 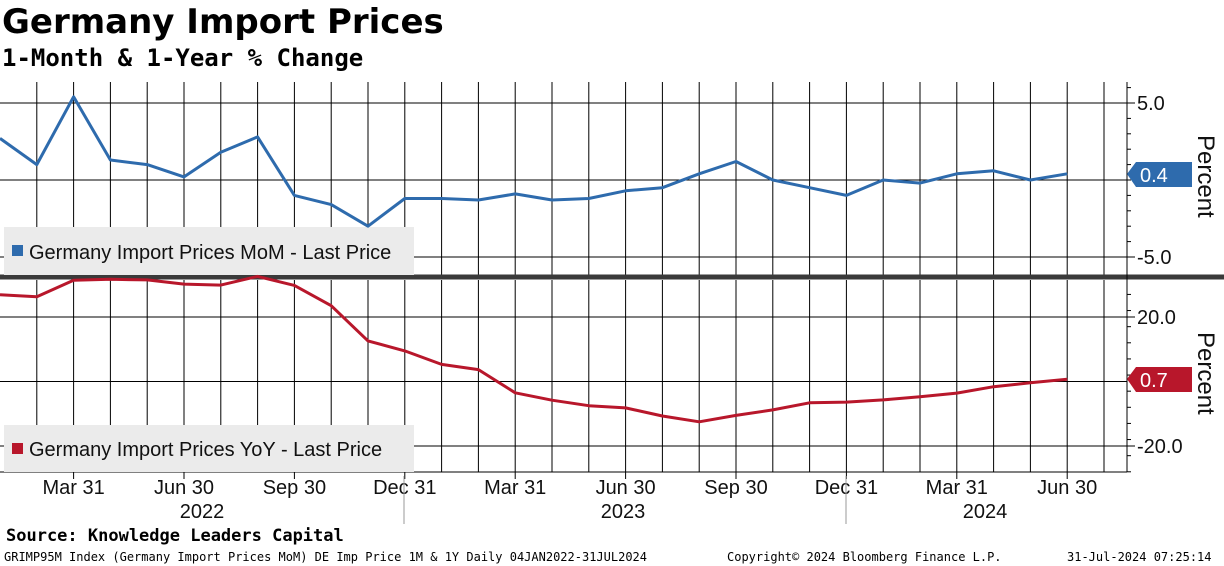 I want to click on x-year-label: 2022, so click(x=202, y=512).